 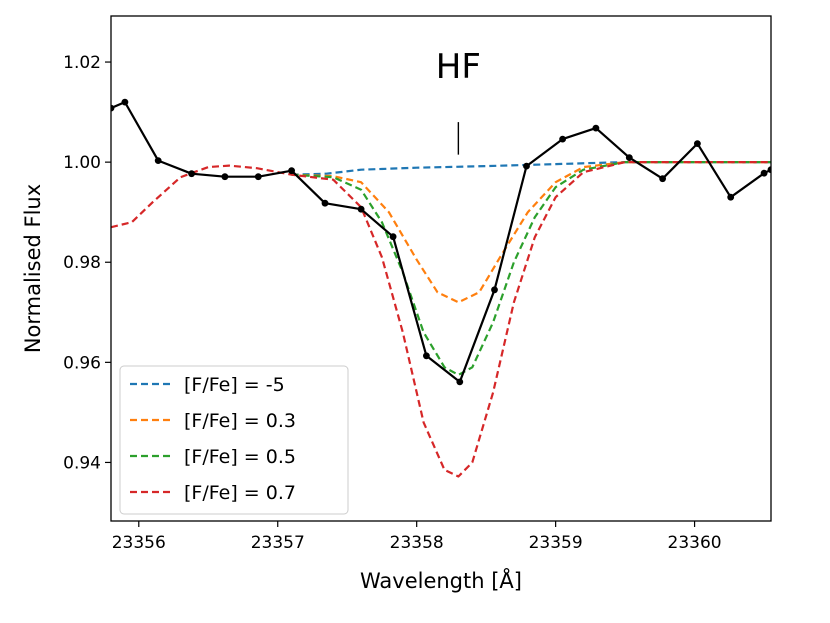 I want to click on legend-label: [F/Fe] = -5, so click(x=234, y=385).